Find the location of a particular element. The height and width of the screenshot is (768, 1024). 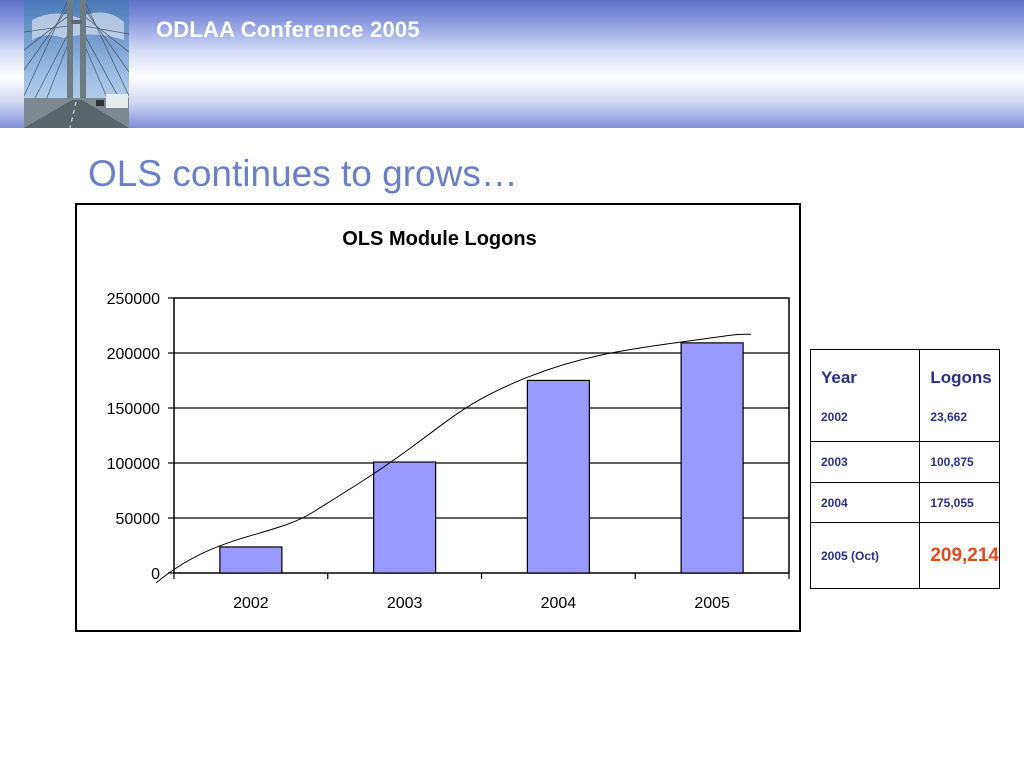

x-tick-label: 2003 is located at coordinates (405, 603).